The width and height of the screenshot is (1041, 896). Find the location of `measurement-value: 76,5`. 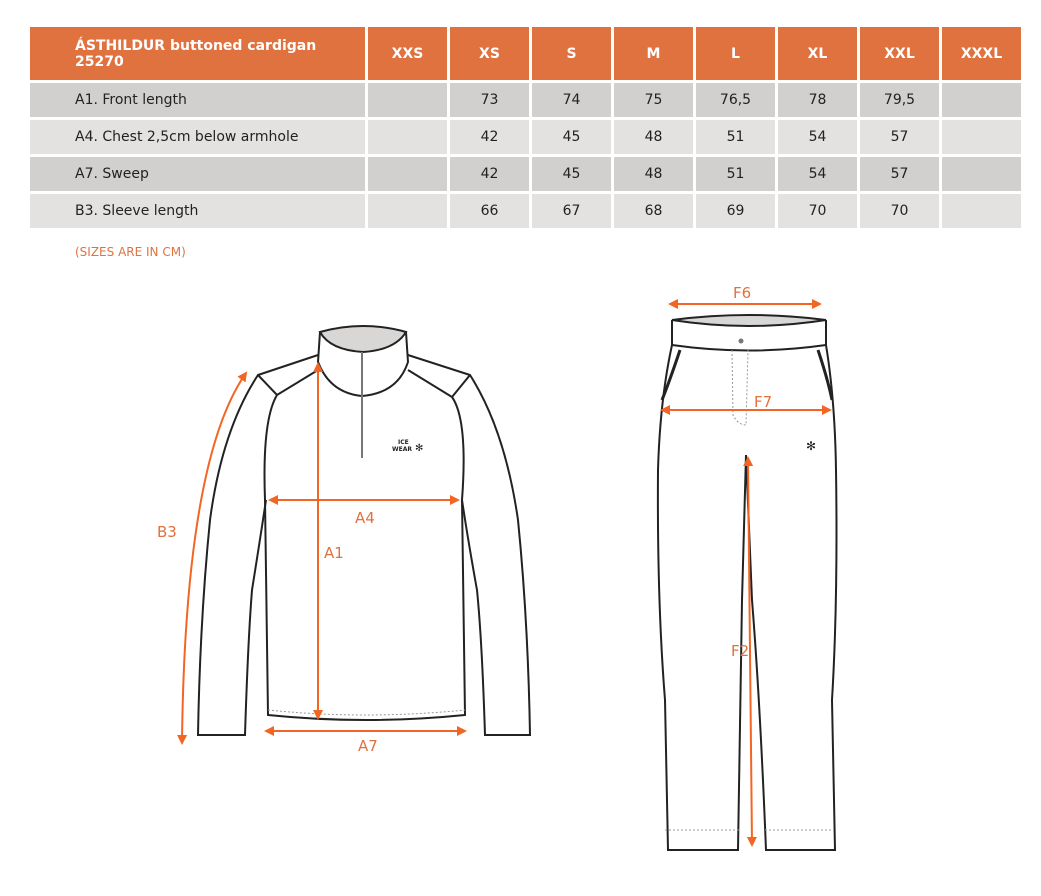

measurement-value: 76,5 is located at coordinates (735, 100).